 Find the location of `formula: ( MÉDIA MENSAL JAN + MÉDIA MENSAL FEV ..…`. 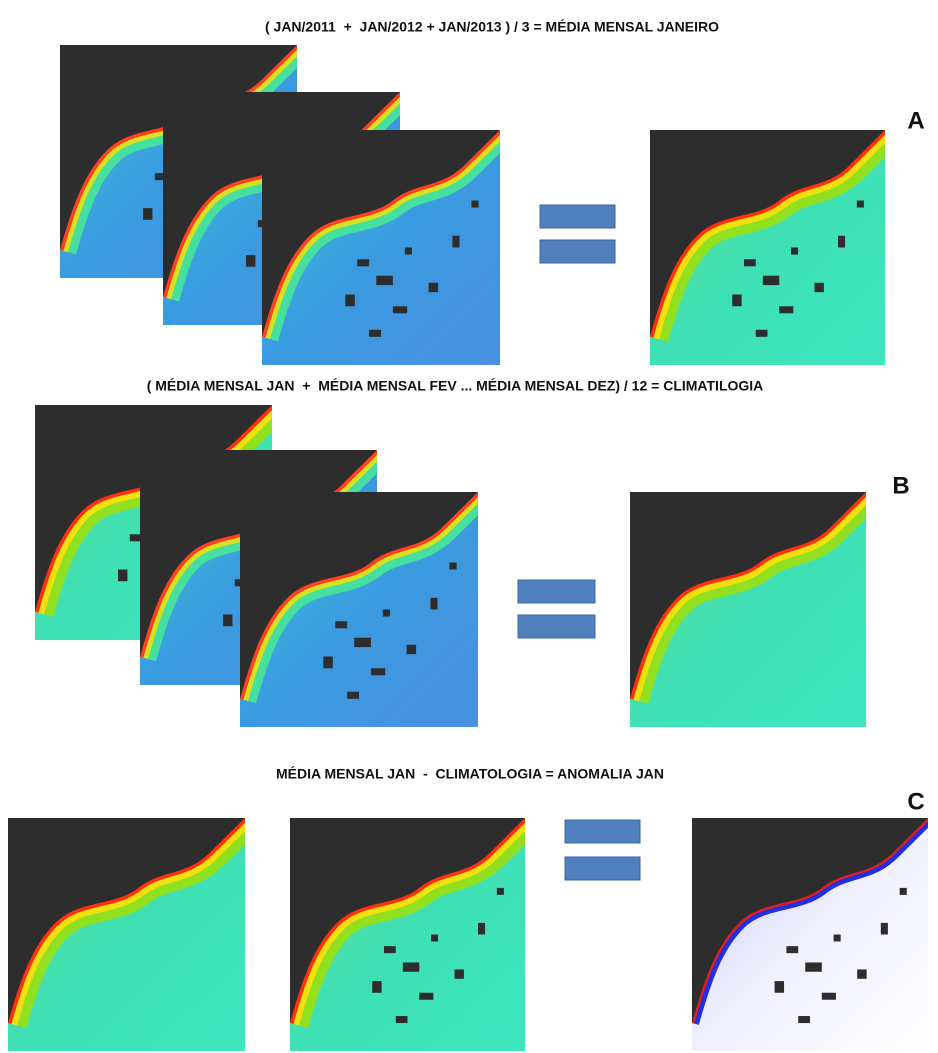

formula: ( MÉDIA MENSAL JAN + MÉDIA MENSAL FEV ..… is located at coordinates (455, 386).